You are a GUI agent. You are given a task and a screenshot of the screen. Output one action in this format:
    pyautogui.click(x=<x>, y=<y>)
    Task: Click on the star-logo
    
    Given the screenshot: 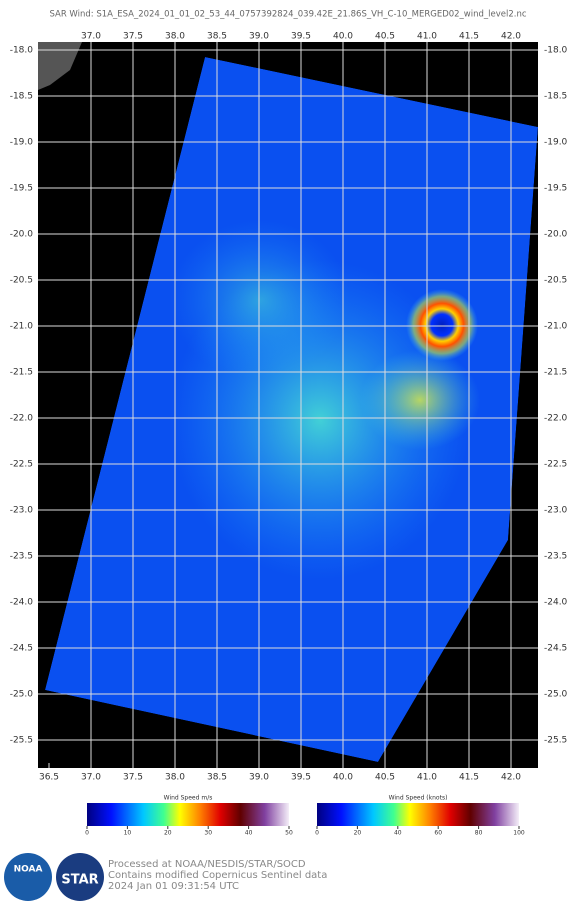 What is the action you would take?
    pyautogui.click(x=80, y=877)
    